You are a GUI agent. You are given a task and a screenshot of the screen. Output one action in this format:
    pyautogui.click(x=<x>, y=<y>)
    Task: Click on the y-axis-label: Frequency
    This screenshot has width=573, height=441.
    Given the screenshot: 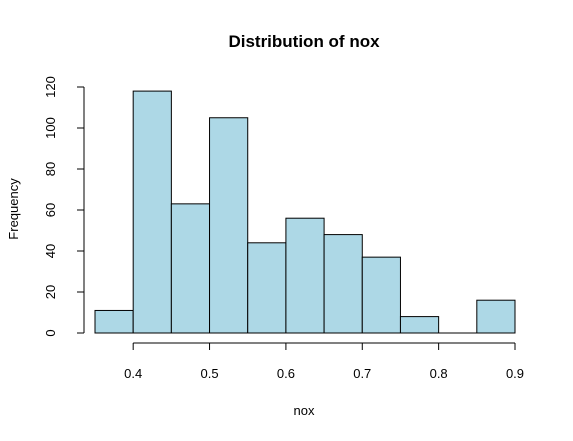 What is the action you would take?
    pyautogui.click(x=13, y=209)
    